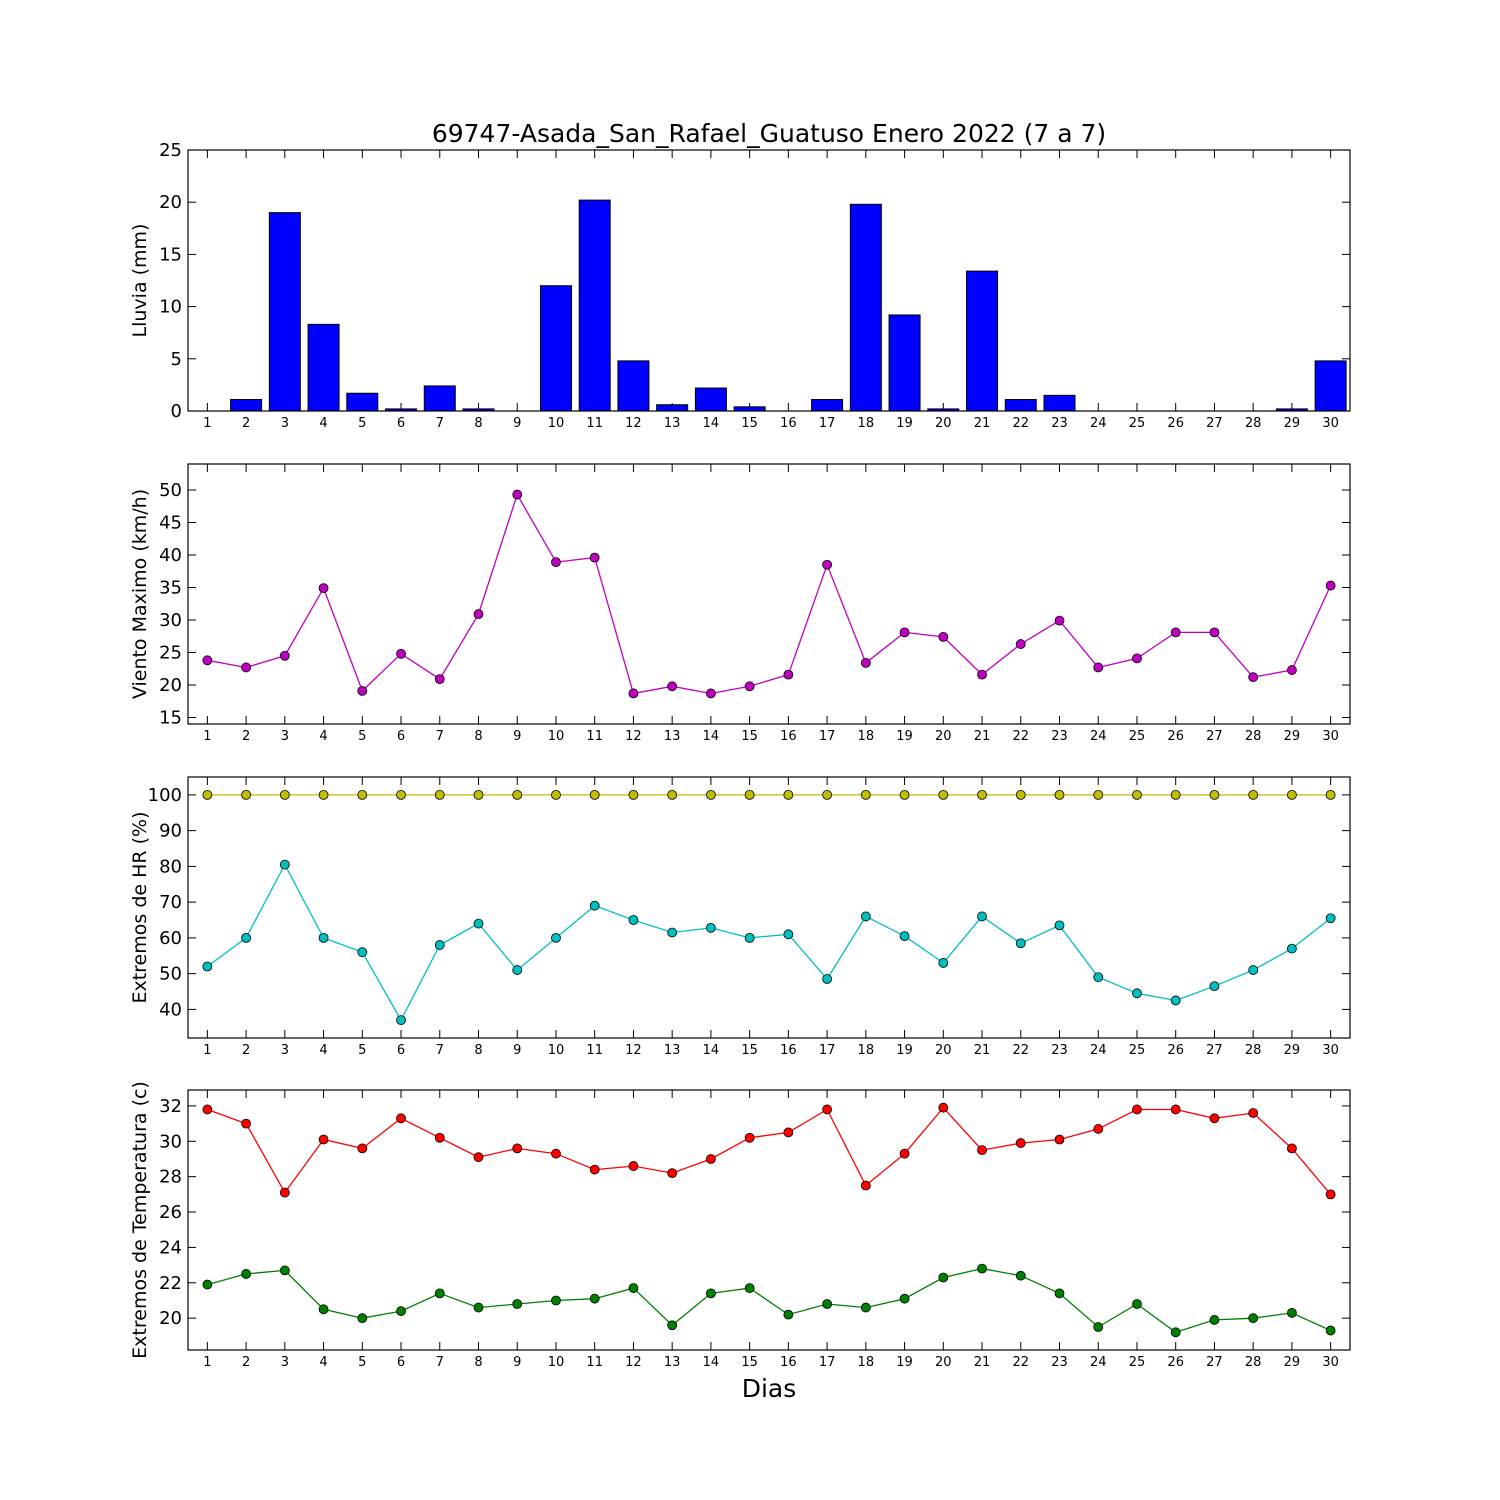 This screenshot has height=1500, width=1500. Describe the element at coordinates (769, 280) in the screenshot. I see `rainfall-plot-frame` at that location.